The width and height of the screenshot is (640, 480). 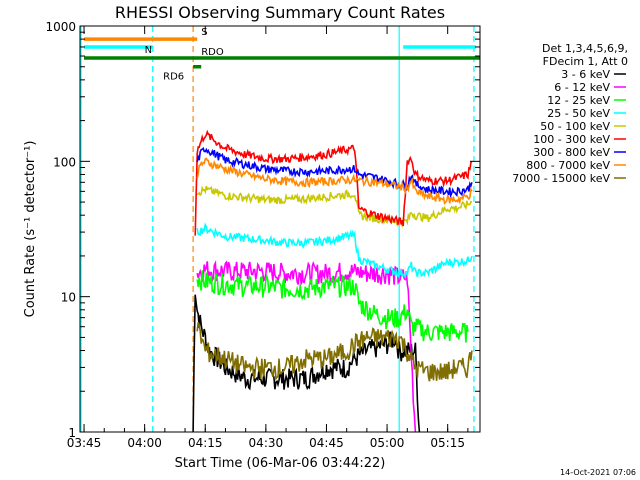 I want to click on x-tick-label-1: 04:00, so click(x=144, y=443).